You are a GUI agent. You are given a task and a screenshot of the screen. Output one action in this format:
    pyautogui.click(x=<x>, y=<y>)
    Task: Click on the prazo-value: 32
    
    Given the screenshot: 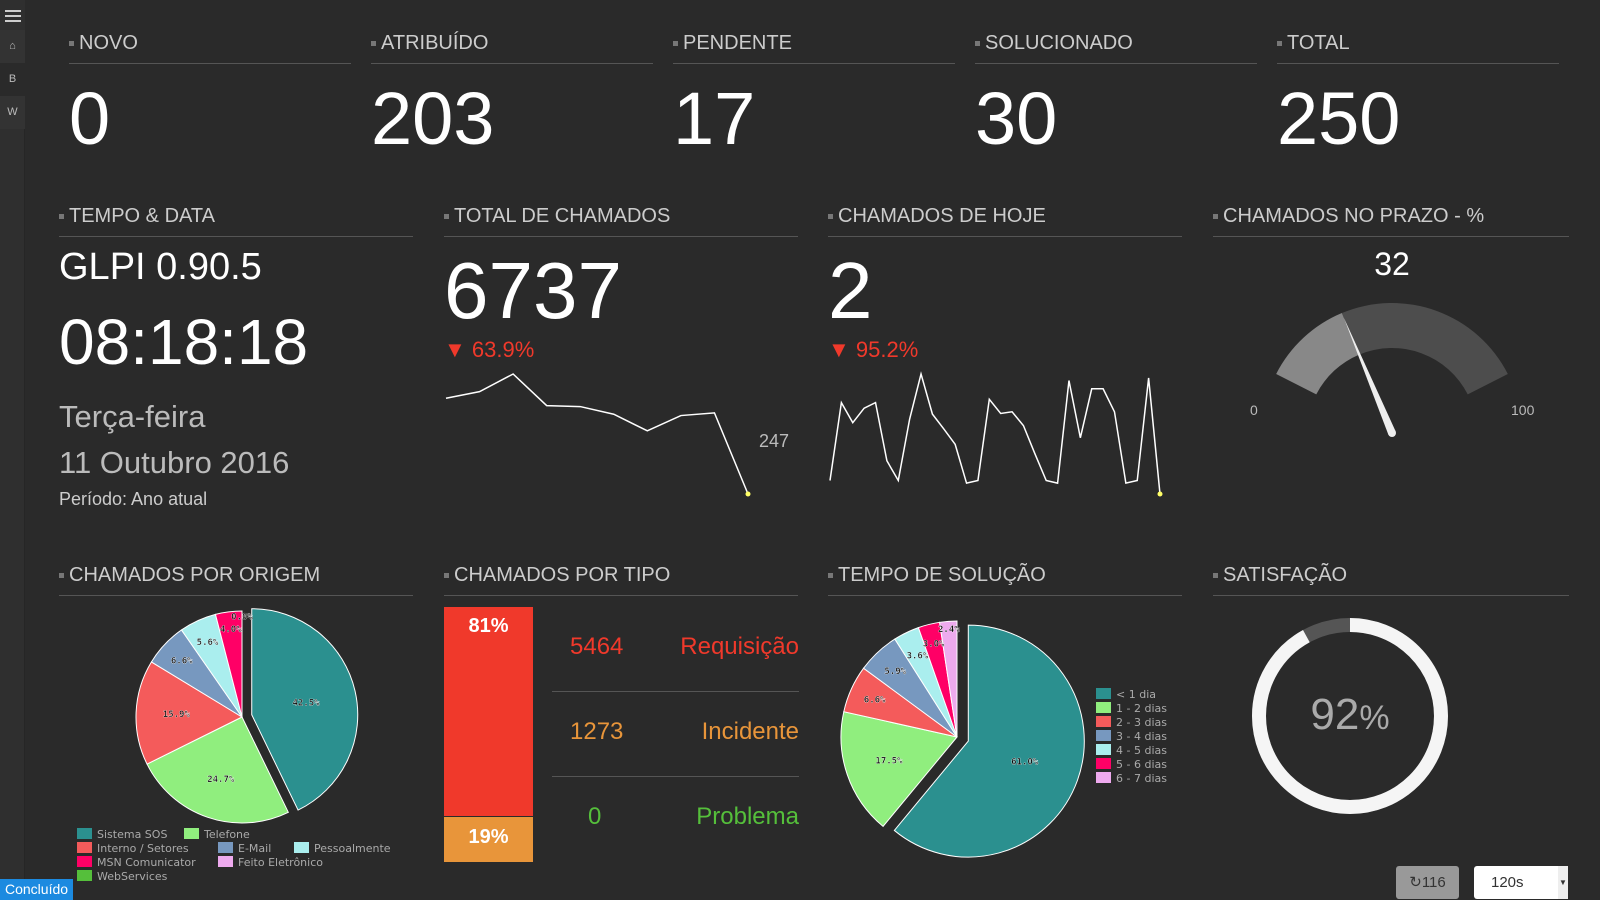 What is the action you would take?
    pyautogui.click(x=1392, y=264)
    